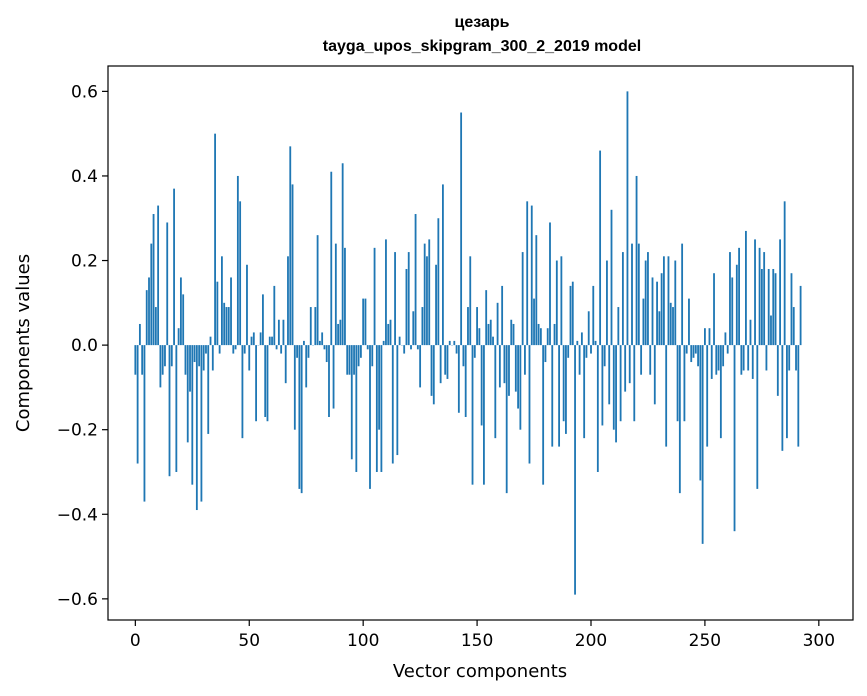 This screenshot has width=867, height=696. I want to click on y-tick-label: 0.0, so click(84, 346).